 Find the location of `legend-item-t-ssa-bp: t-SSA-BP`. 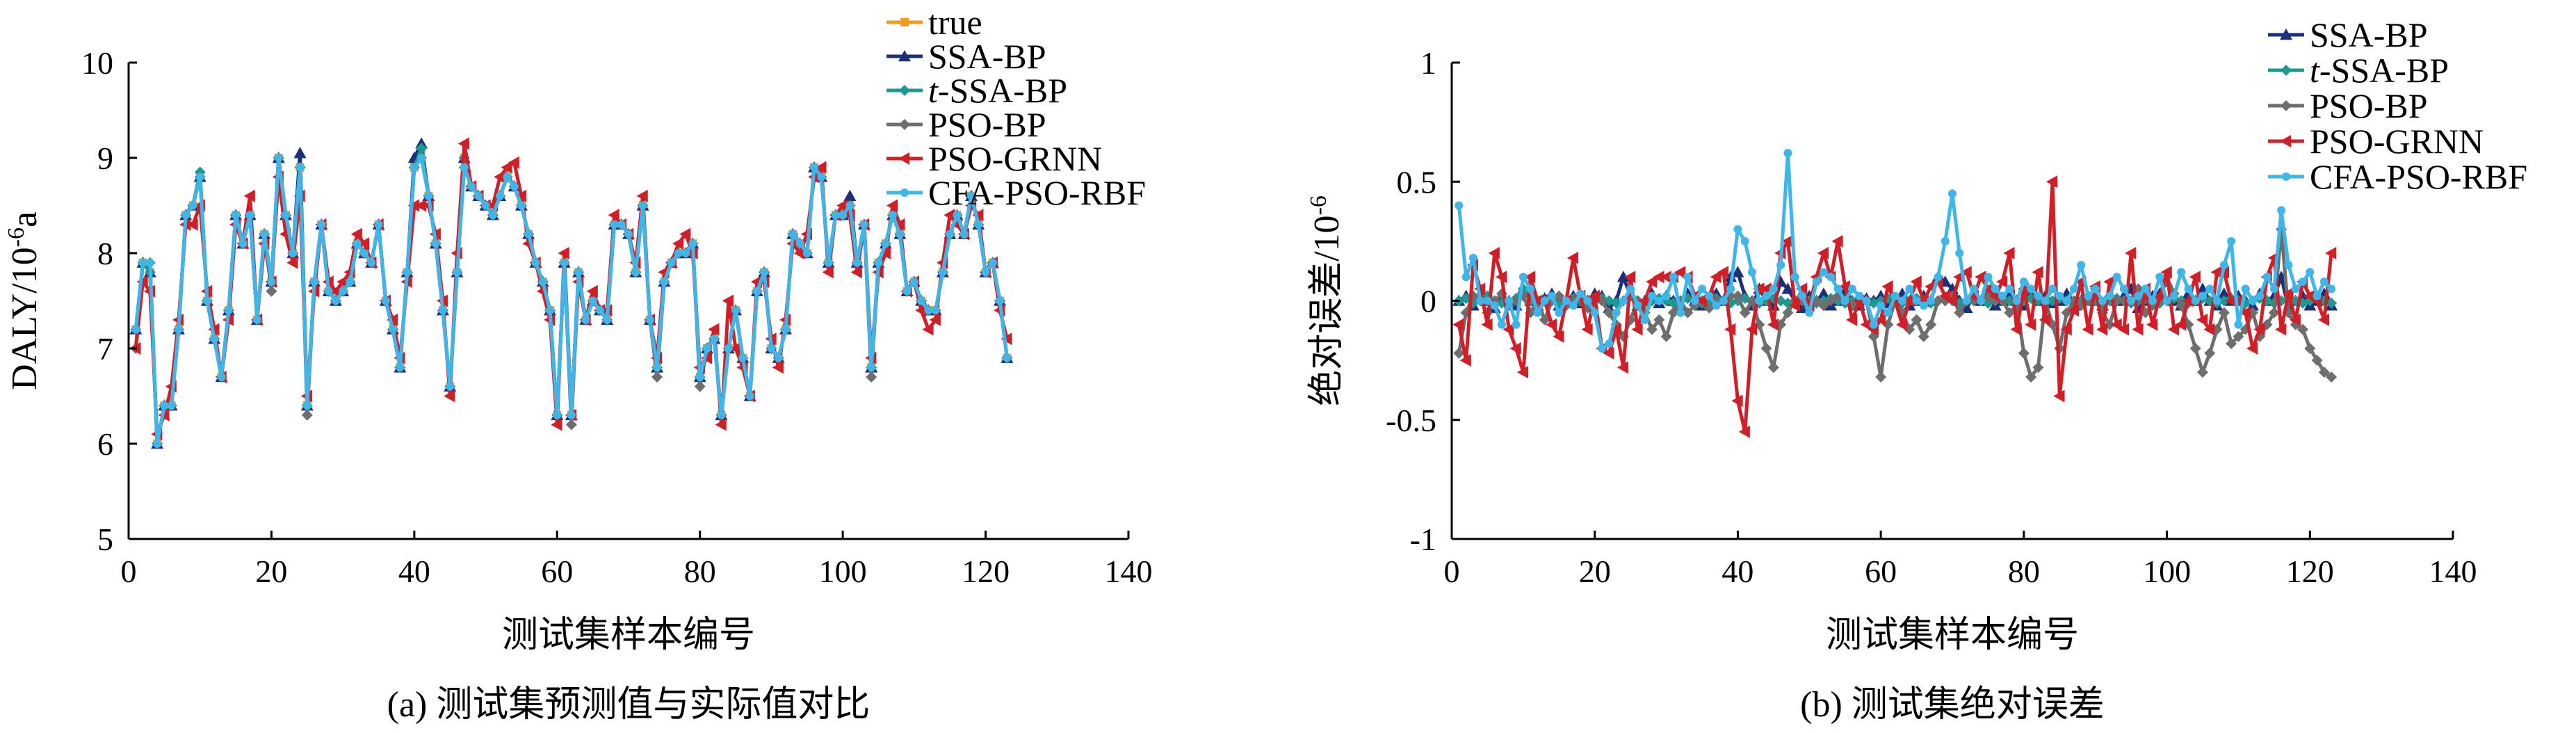

legend-item-t-ssa-bp: t-SSA-BP is located at coordinates (2358, 70).